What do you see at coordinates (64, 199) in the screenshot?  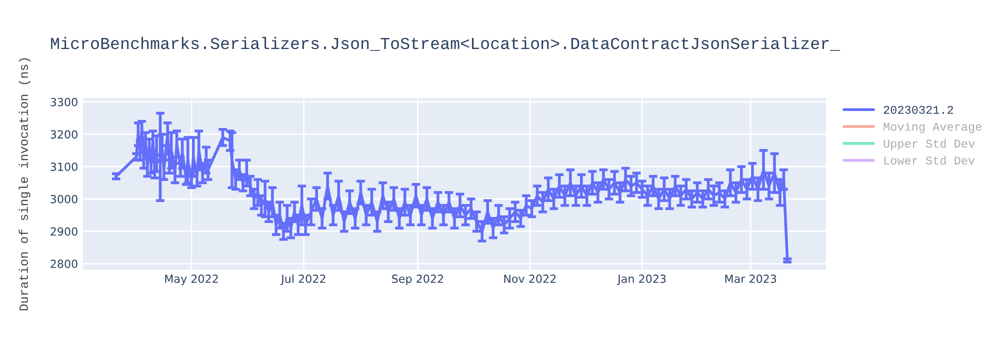 I see `y-tick-label: 3000` at bounding box center [64, 199].